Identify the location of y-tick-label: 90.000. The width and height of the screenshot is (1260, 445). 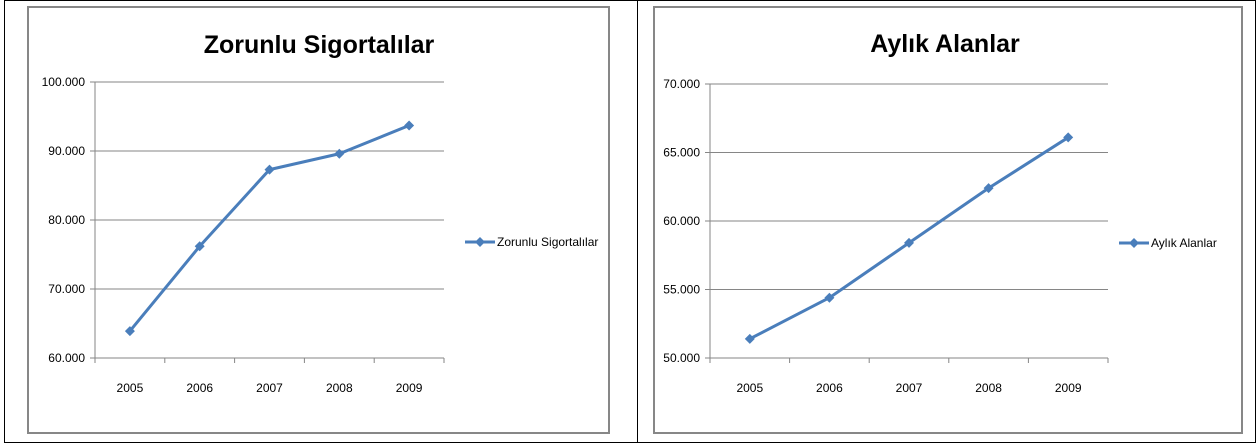
(66, 151).